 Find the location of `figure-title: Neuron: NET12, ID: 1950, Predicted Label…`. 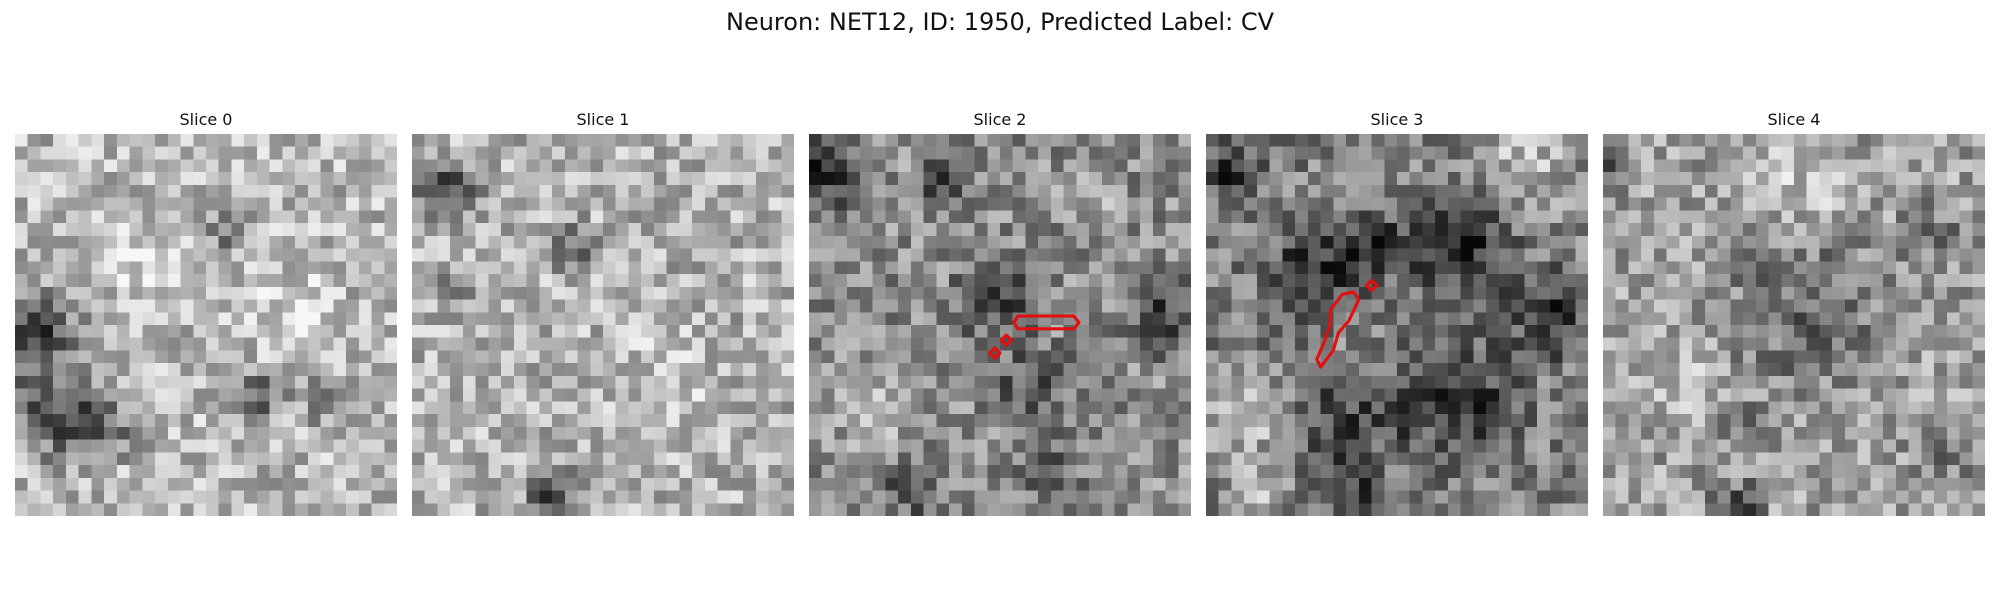

figure-title: Neuron: NET12, ID: 1950, Predicted Label… is located at coordinates (1000, 22).